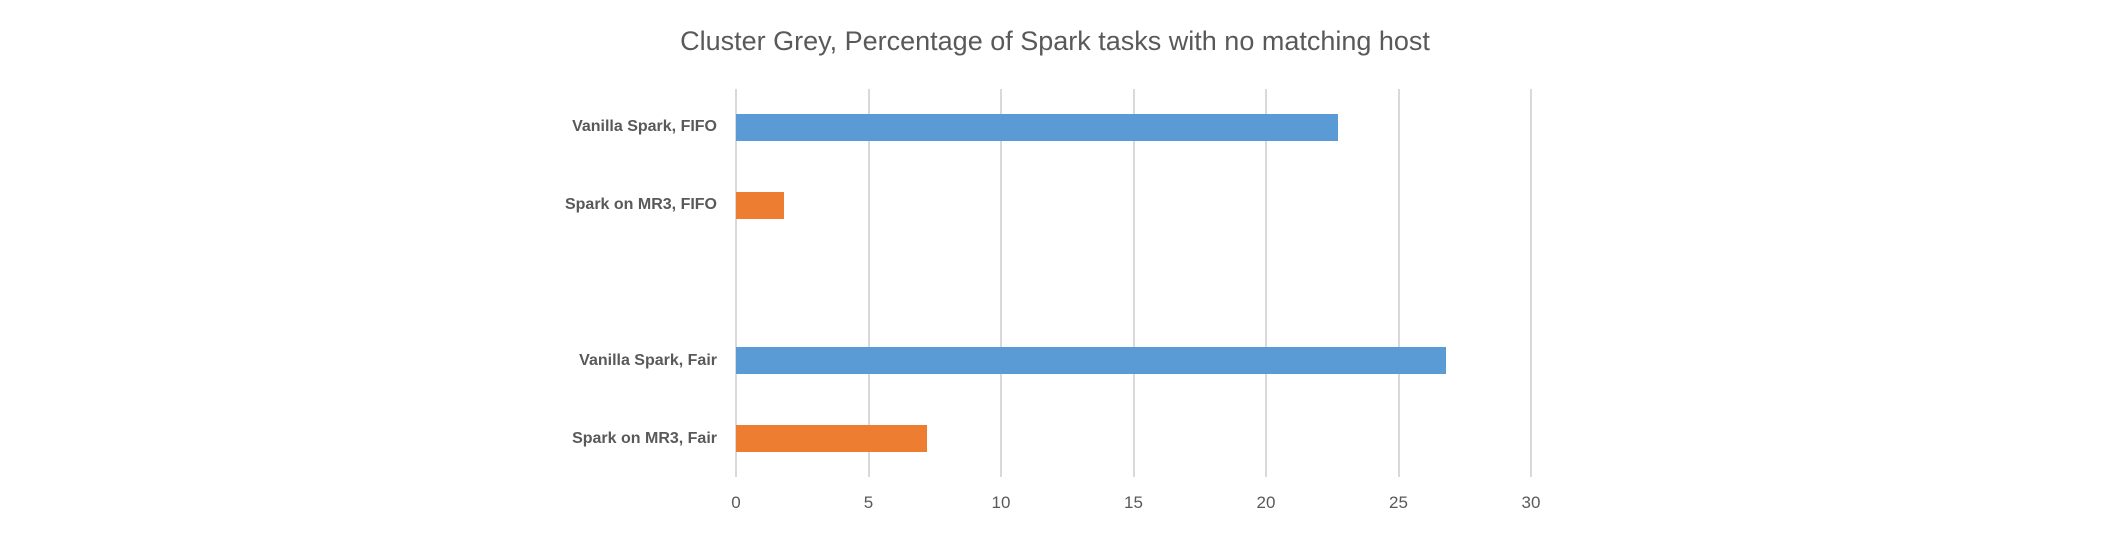  What do you see at coordinates (644, 126) in the screenshot?
I see `category-label: Vanilla Spark, FIFO` at bounding box center [644, 126].